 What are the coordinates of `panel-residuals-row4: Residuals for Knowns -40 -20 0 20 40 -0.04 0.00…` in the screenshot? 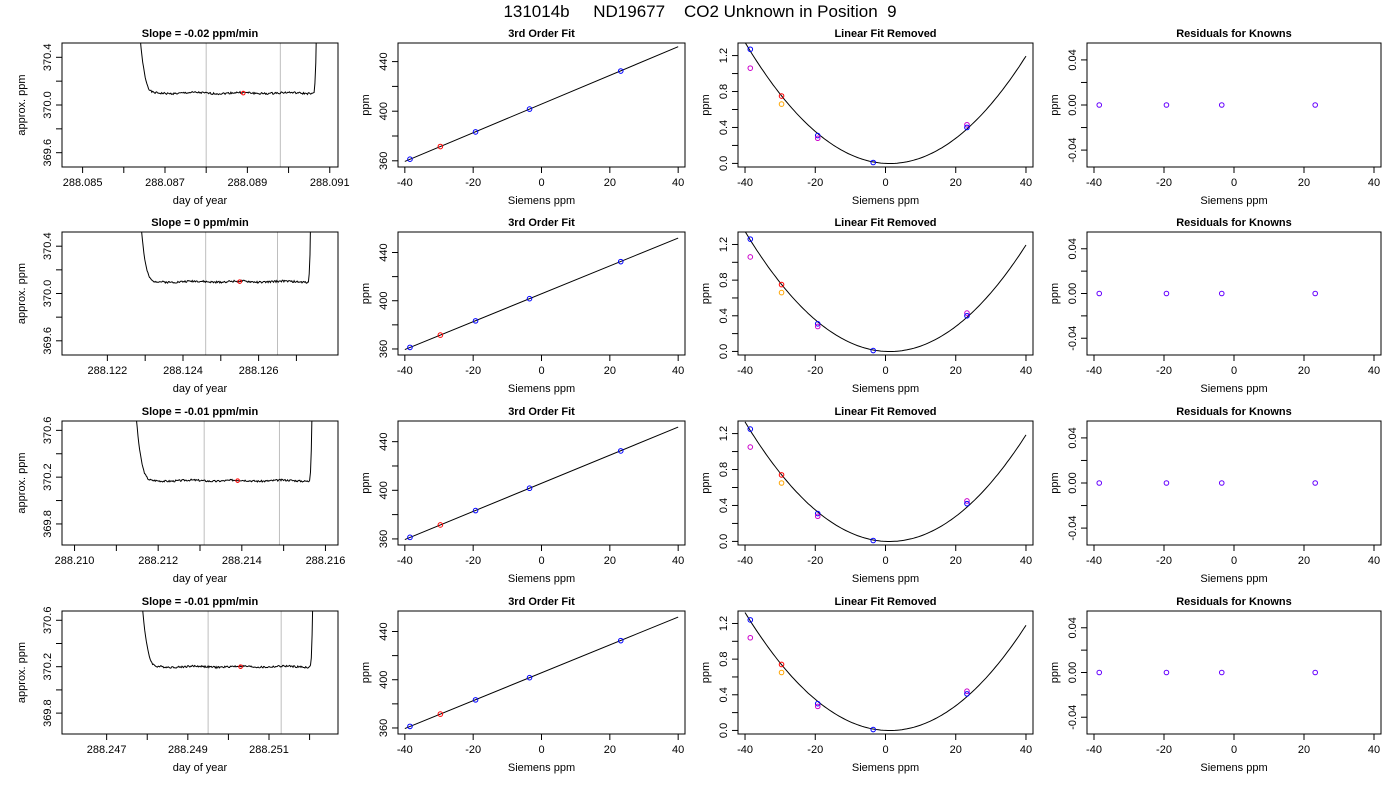 It's located at (1215, 685).